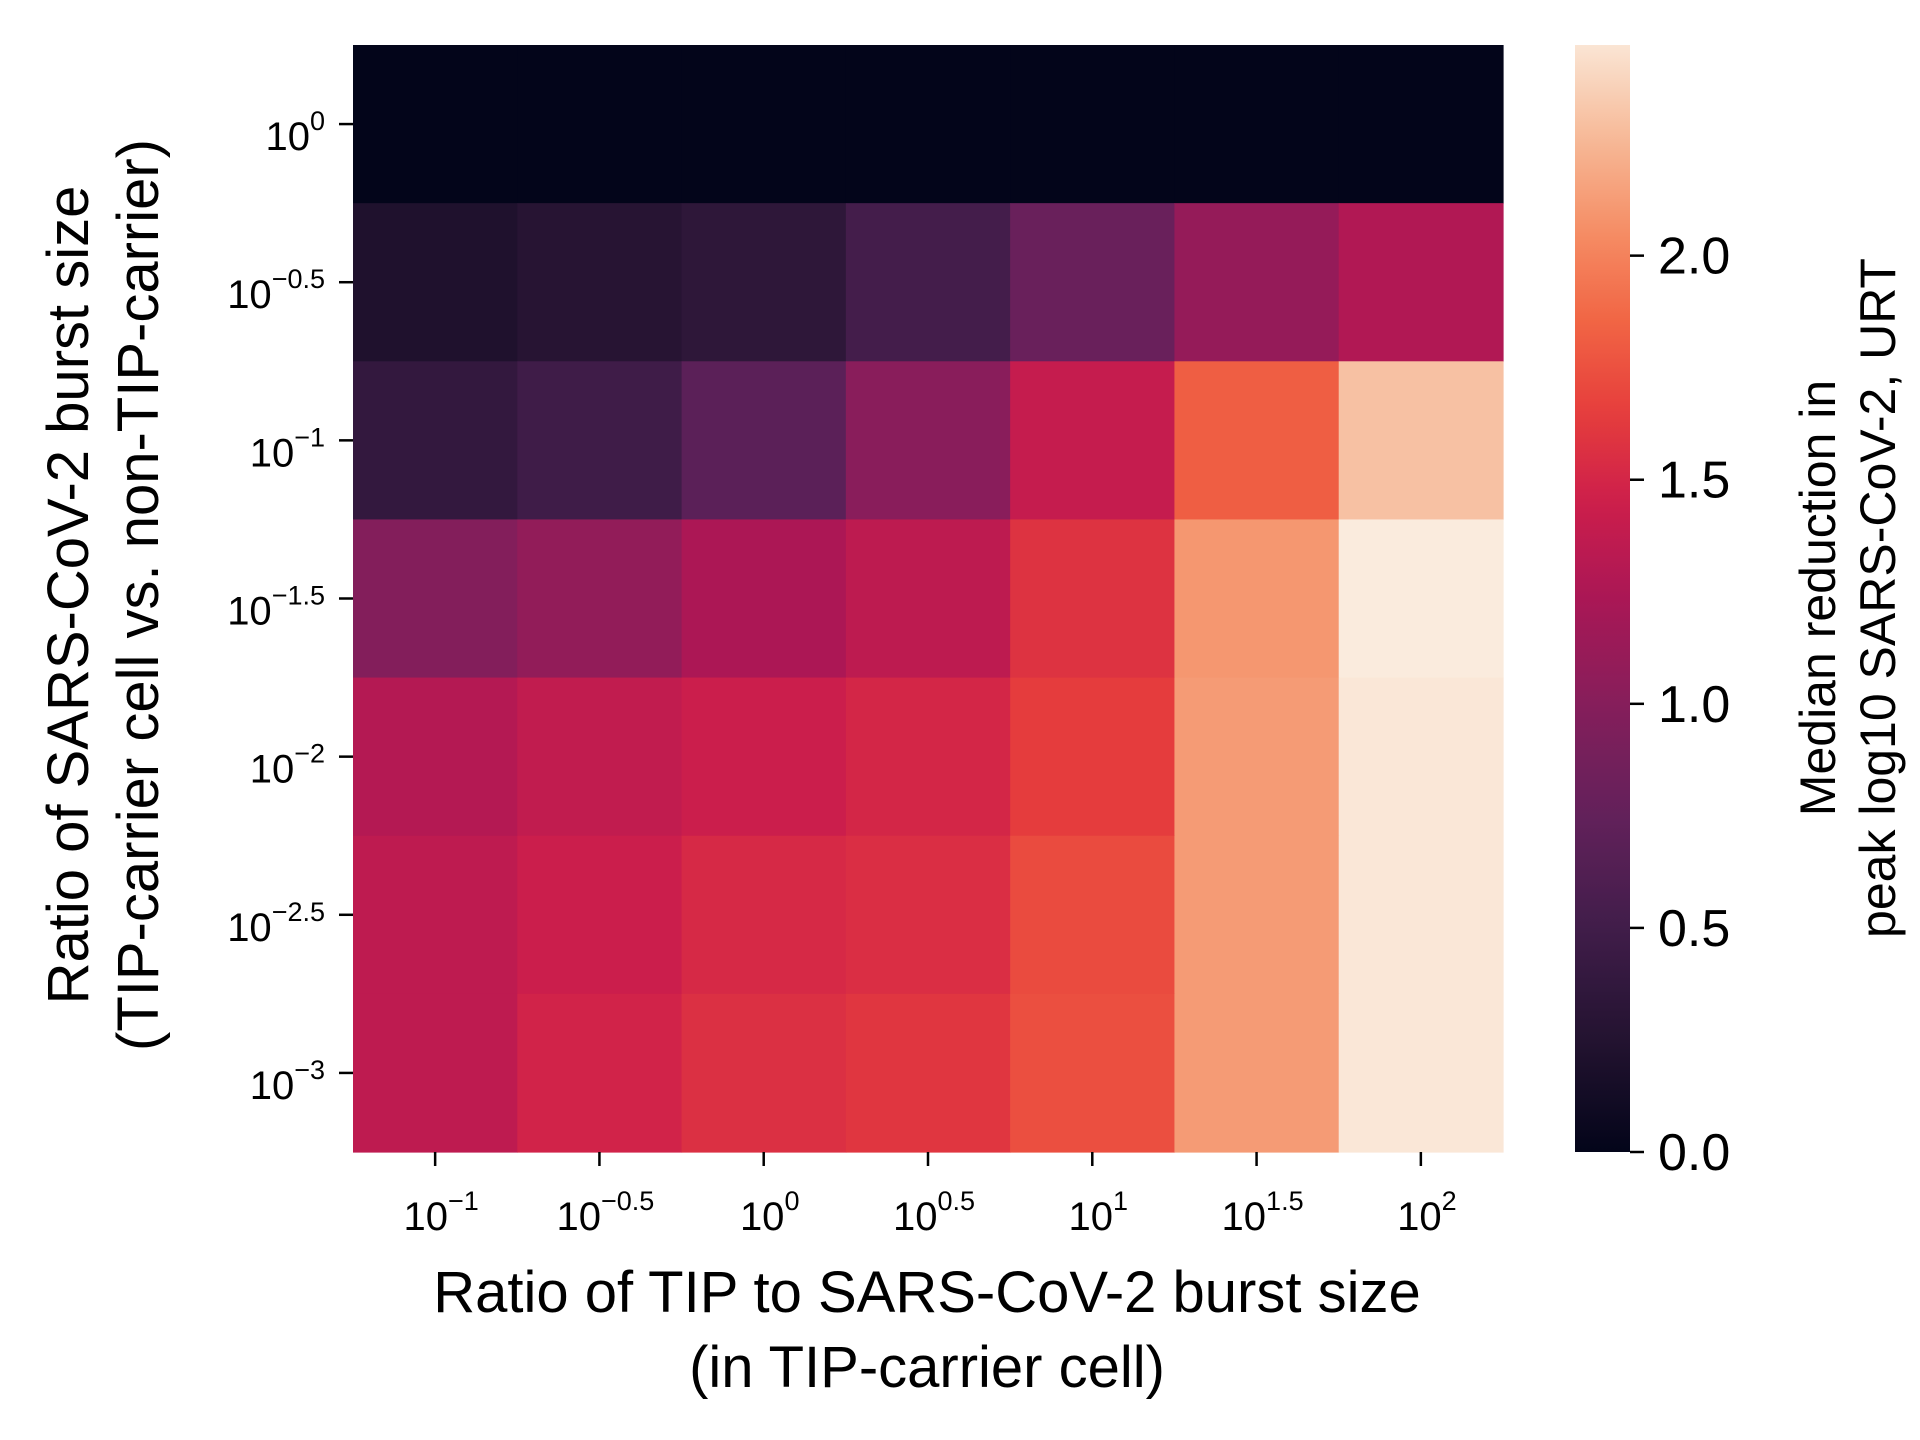 The height and width of the screenshot is (1440, 1920). Describe the element at coordinates (1602, 598) in the screenshot. I see `colorbar` at that location.